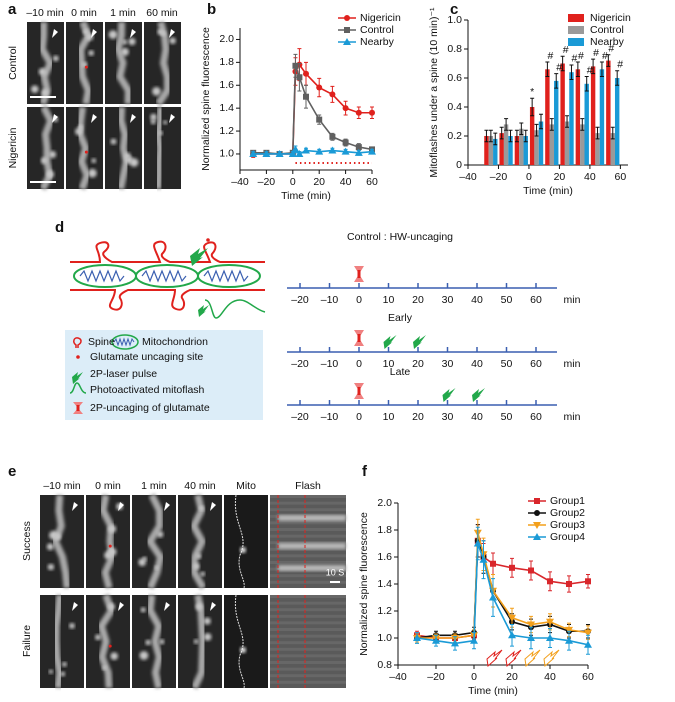 This screenshot has width=675, height=702. What do you see at coordinates (494, 658) in the screenshot?
I see `pulse-icon` at bounding box center [494, 658].